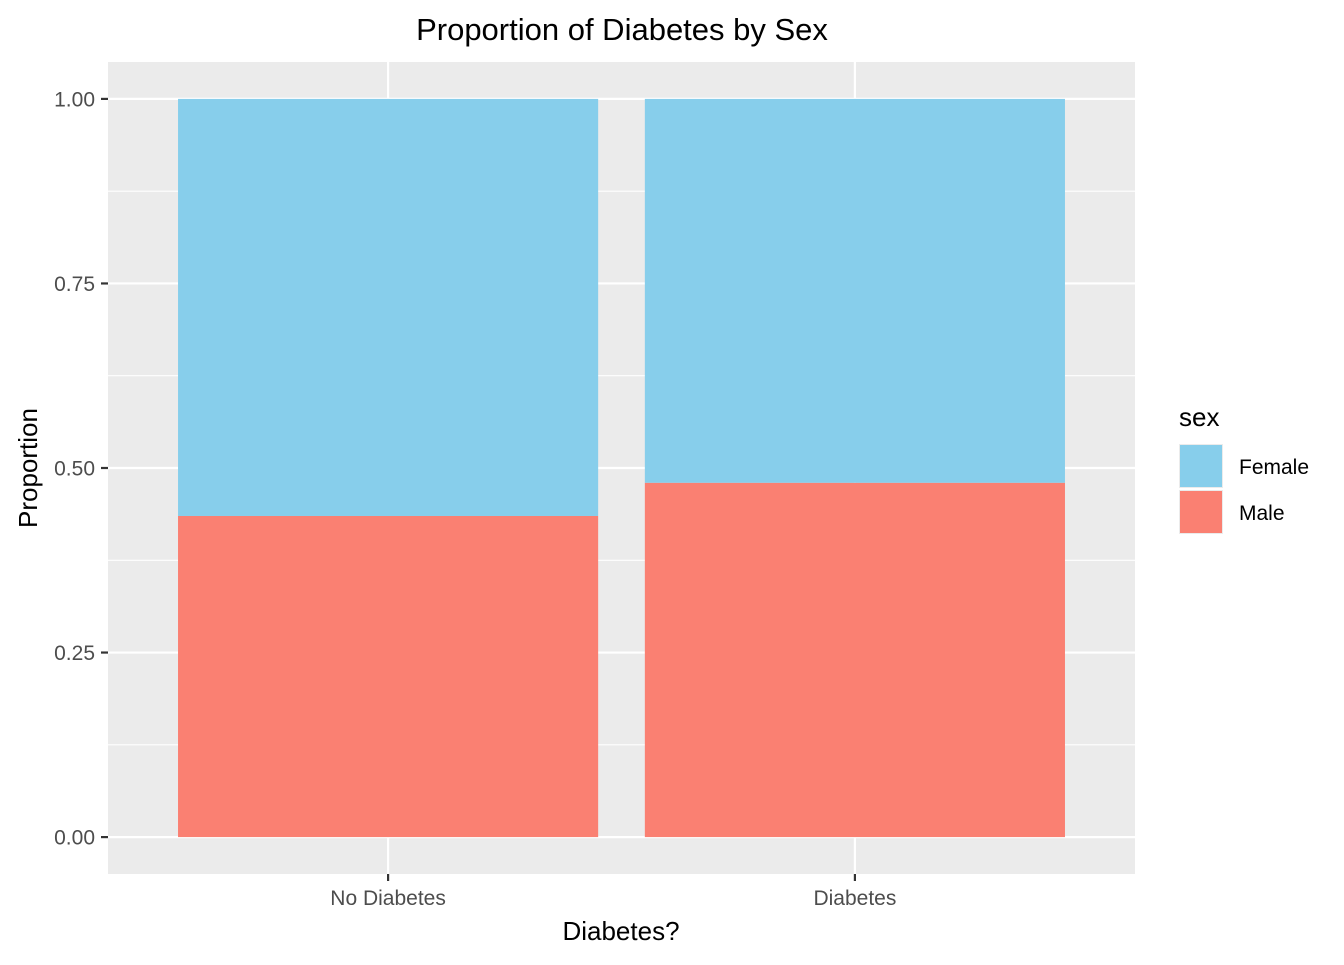 The image size is (1344, 965). Describe the element at coordinates (1201, 512) in the screenshot. I see `legend-swatch-male` at that location.